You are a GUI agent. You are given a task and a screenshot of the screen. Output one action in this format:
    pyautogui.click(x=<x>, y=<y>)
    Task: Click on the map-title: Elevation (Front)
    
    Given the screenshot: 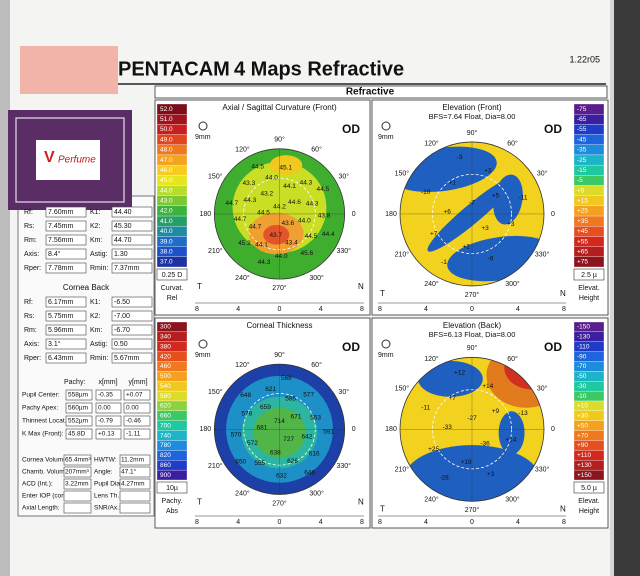 What is the action you would take?
    pyautogui.click(x=471, y=107)
    